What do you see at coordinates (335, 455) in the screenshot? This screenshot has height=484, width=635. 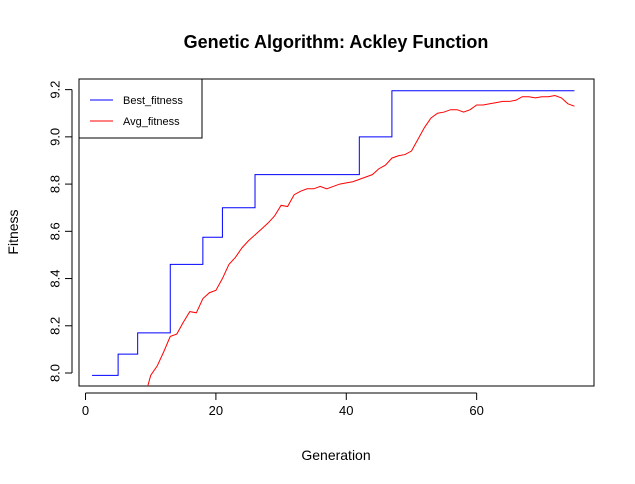 I see `x-axis-label: Generation` at bounding box center [335, 455].